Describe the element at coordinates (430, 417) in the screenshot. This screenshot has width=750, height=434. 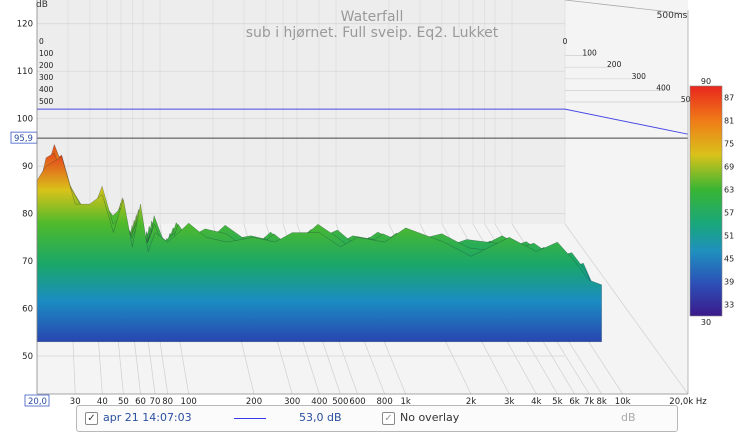
I see `overlay-label: No overlay` at that location.